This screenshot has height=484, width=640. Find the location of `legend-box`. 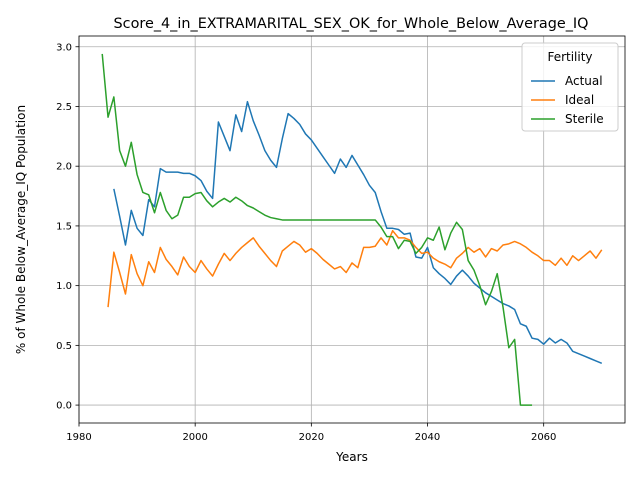

legend-box is located at coordinates (570, 87).